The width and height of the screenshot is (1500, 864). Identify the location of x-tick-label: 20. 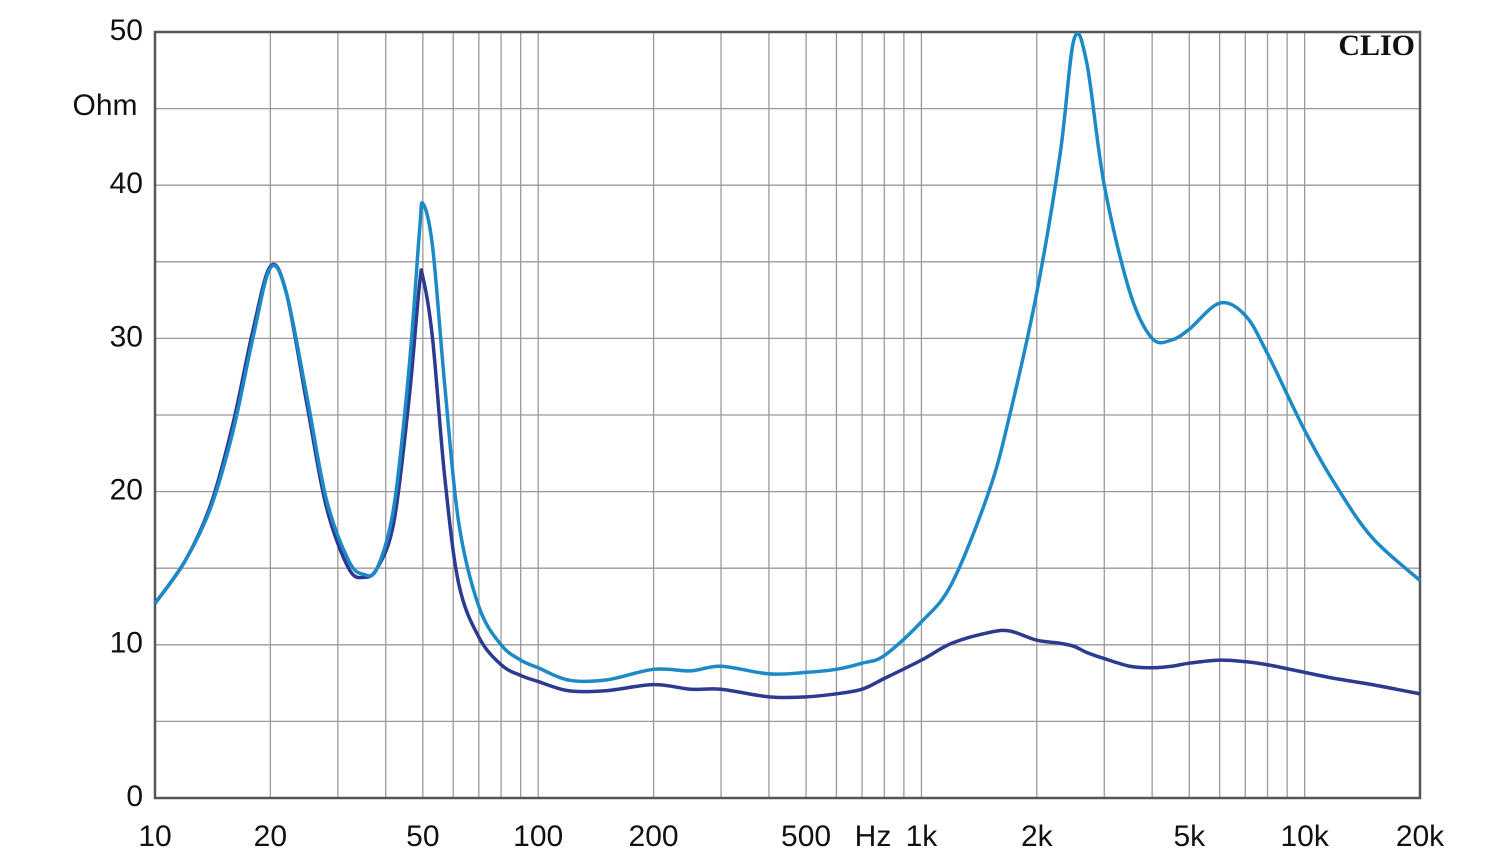
(270, 836).